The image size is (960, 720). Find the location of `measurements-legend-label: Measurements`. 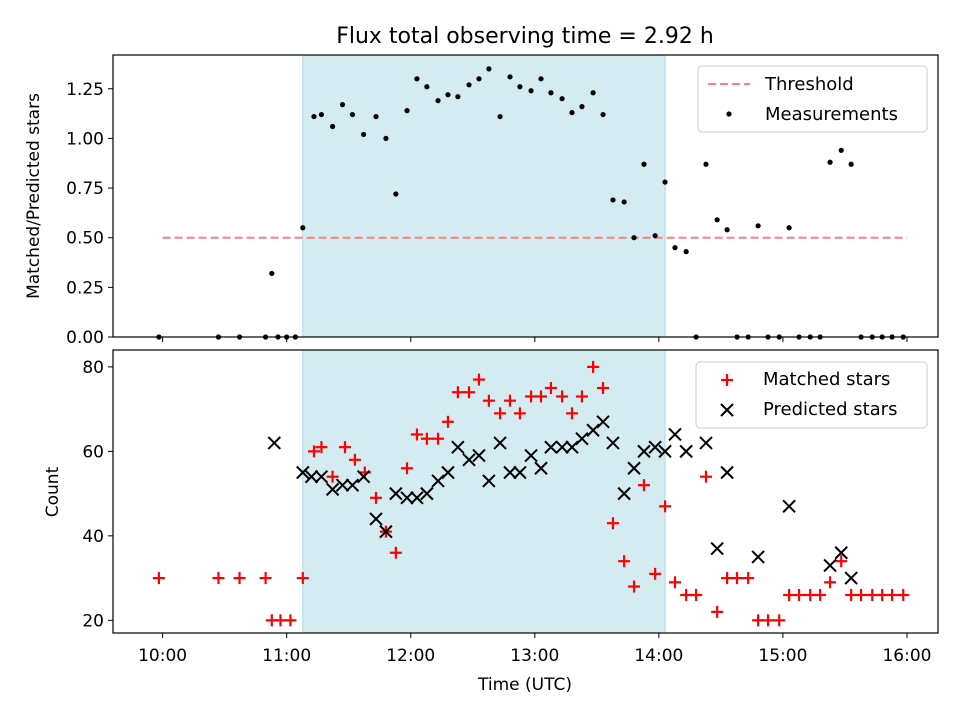

measurements-legend-label: Measurements is located at coordinates (831, 114).